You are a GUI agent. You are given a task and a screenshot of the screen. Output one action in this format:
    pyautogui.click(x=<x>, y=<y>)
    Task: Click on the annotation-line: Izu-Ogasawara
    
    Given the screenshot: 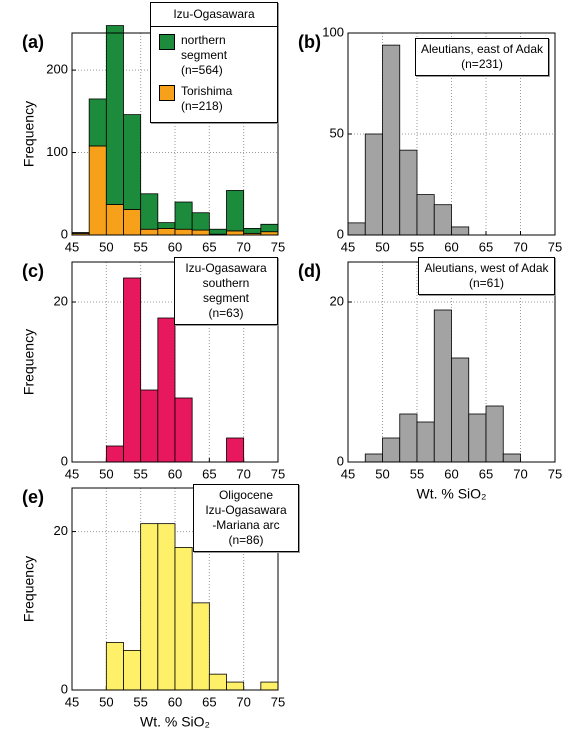 What is the action you would take?
    pyautogui.click(x=226, y=268)
    